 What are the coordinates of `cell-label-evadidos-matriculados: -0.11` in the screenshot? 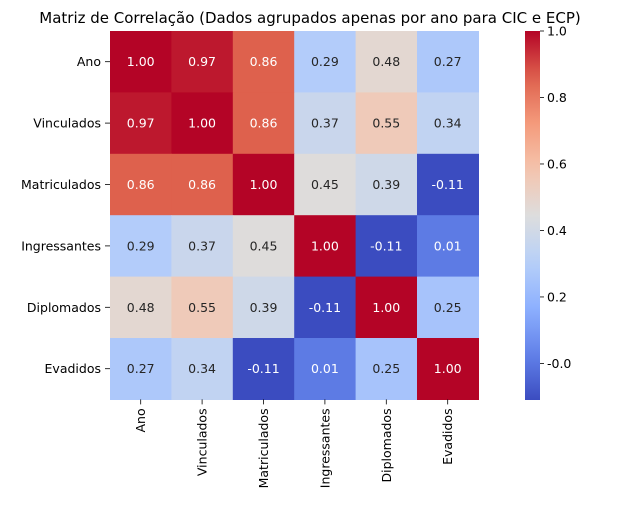 It's located at (263, 368).